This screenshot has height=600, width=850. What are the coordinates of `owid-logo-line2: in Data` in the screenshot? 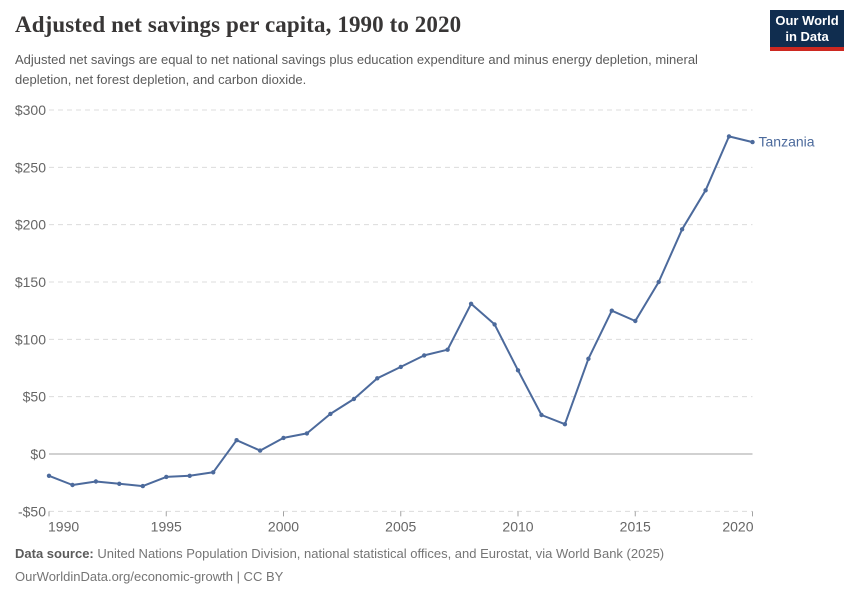 It's located at (807, 36).